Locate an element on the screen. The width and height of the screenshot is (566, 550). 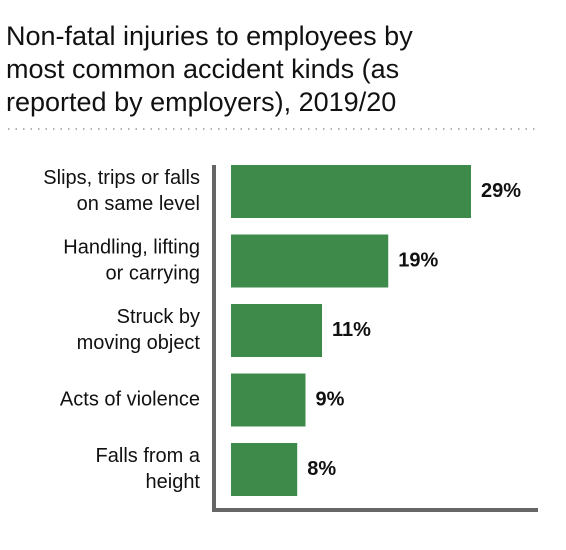
category-label: or carrying is located at coordinates (153, 273).